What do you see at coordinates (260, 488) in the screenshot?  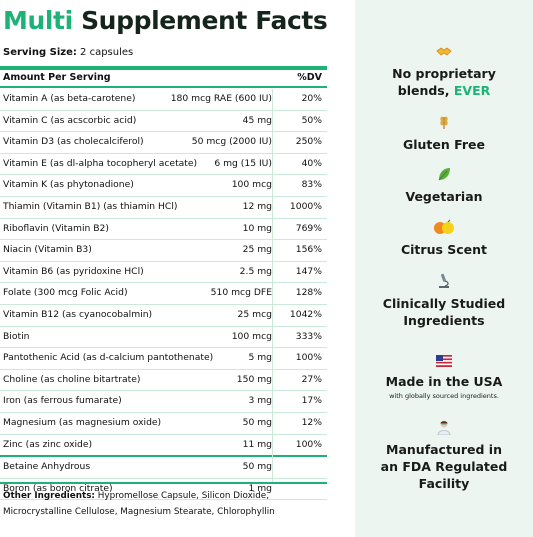 I see `nutrient-amount: 1 mg` at bounding box center [260, 488].